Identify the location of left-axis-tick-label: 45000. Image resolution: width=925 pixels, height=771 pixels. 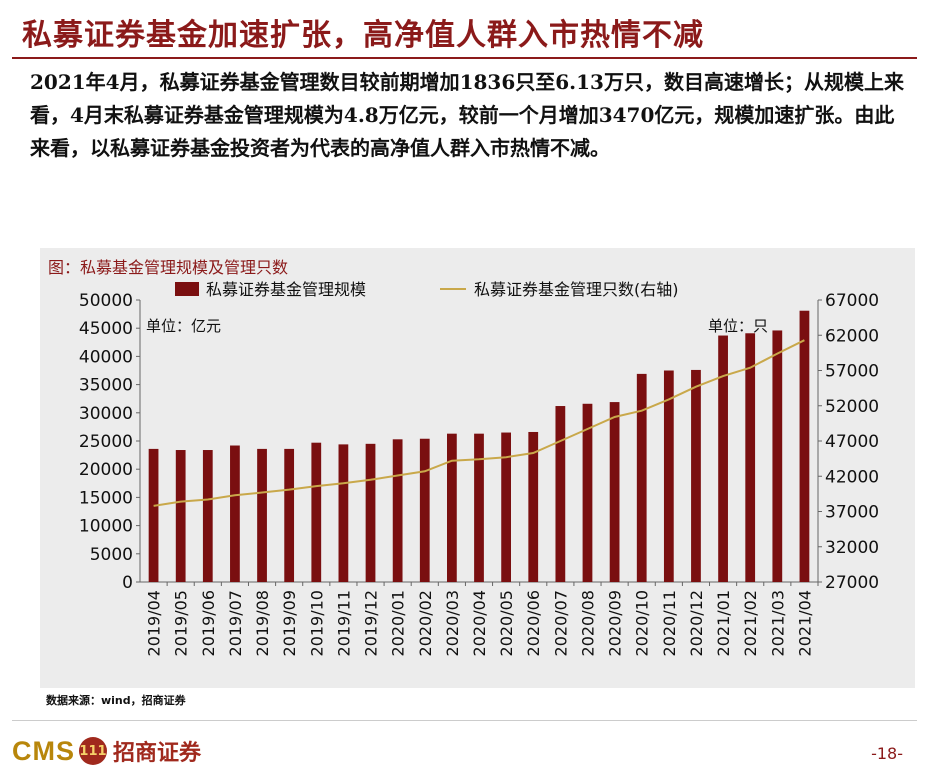
(106, 329).